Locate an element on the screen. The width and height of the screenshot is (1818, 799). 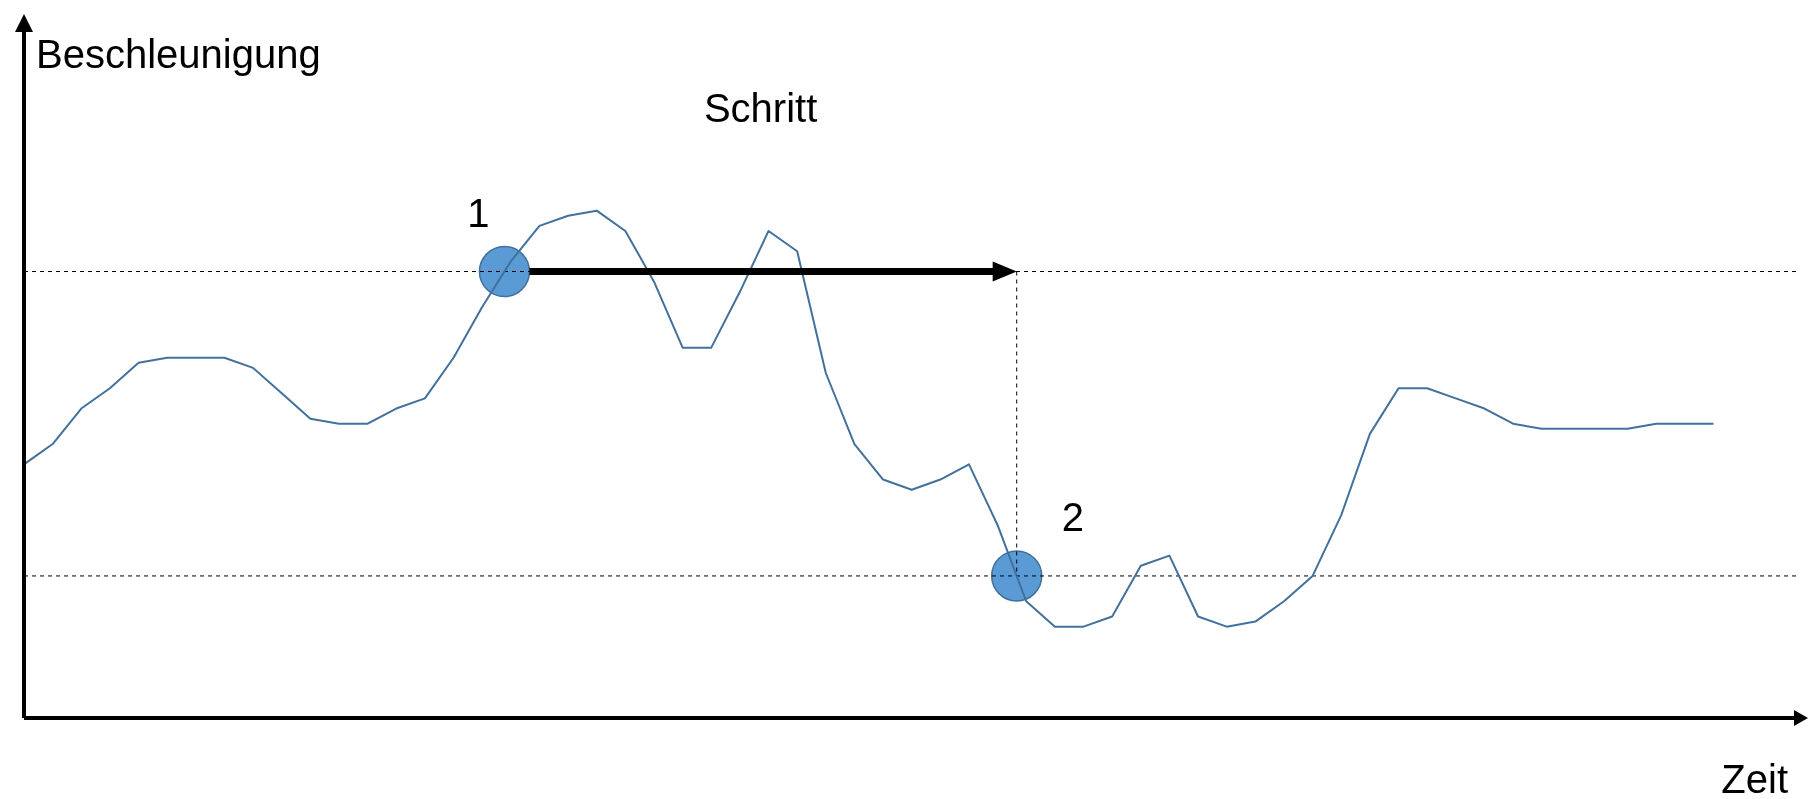
x-axis-title: Zeit is located at coordinates (1754, 778).